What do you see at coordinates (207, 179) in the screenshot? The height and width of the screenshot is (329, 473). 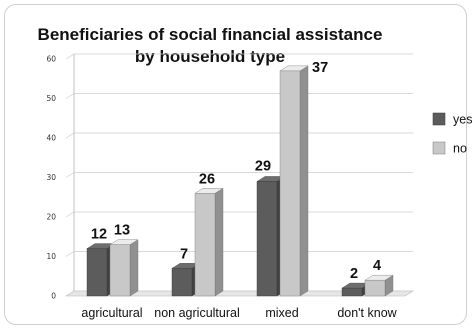 I see `value-label: 26` at bounding box center [207, 179].